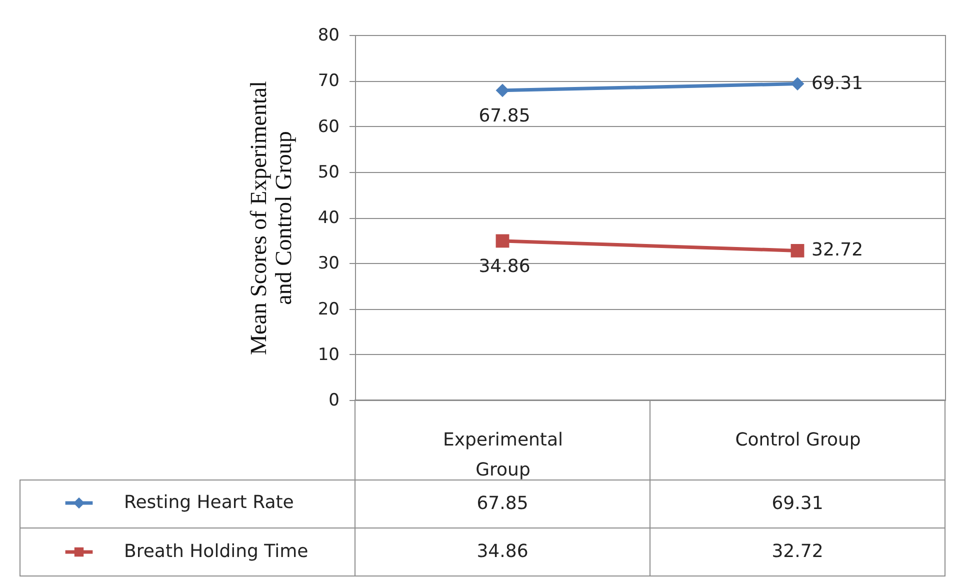  Describe the element at coordinates (209, 502) in the screenshot. I see `legend-label: Resting Heart Rate` at that location.